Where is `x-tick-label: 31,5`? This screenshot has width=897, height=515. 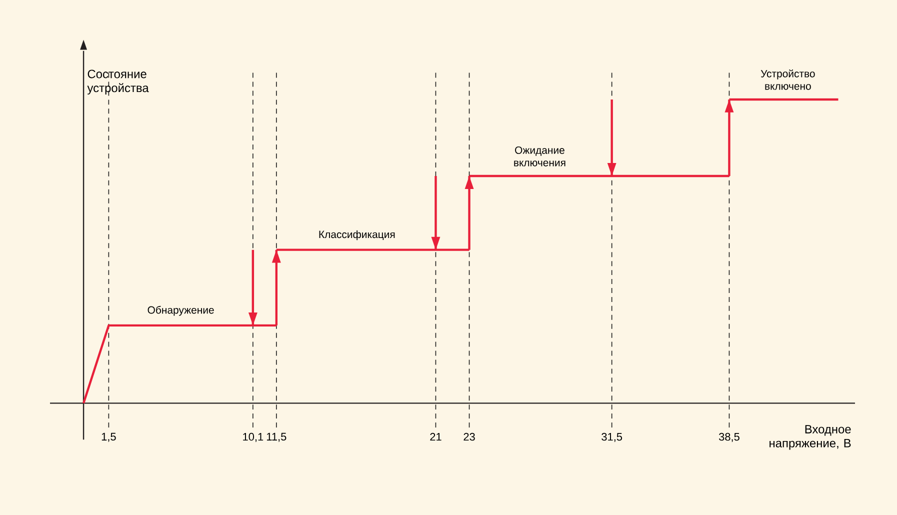 x-tick-label: 31,5 is located at coordinates (612, 437).